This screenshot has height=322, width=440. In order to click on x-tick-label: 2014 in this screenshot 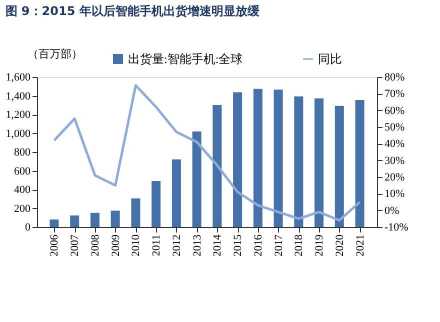, I will do `click(218, 245)`.